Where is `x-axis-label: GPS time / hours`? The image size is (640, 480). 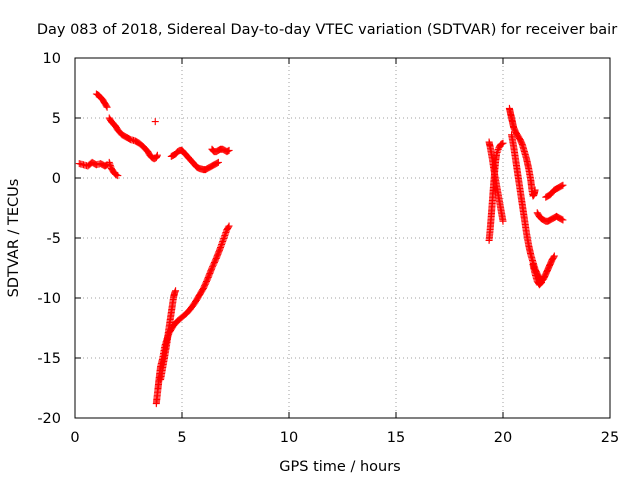
x-axis-label: GPS time / hours is located at coordinates (339, 467).